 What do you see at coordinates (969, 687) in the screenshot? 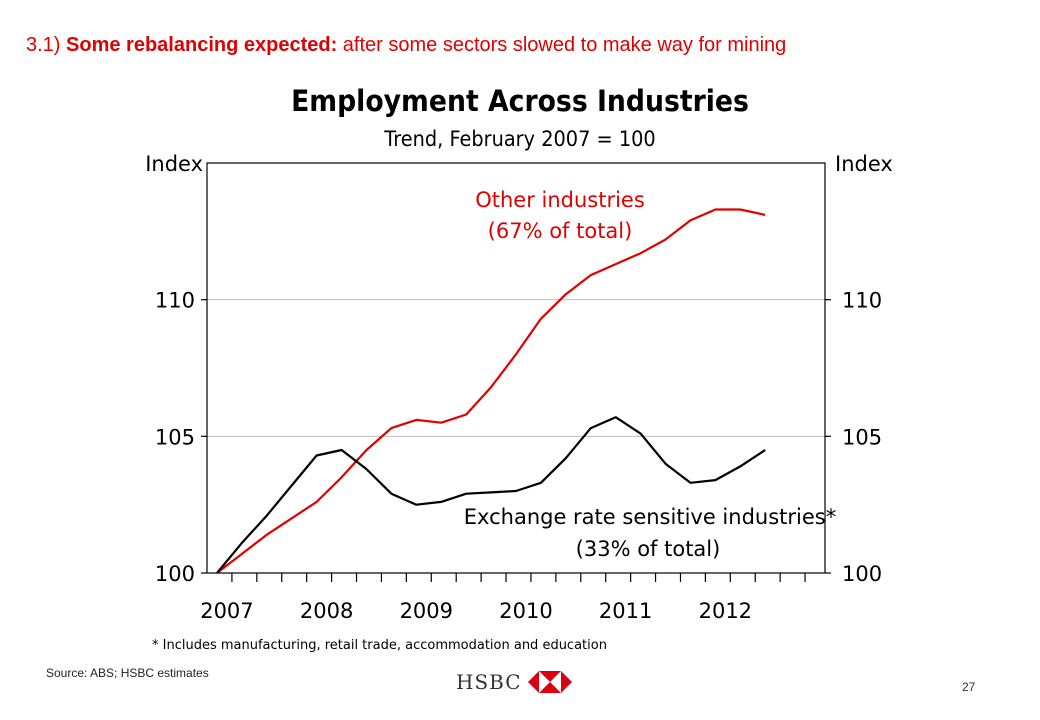
I see `page-number: 27` at bounding box center [969, 687].